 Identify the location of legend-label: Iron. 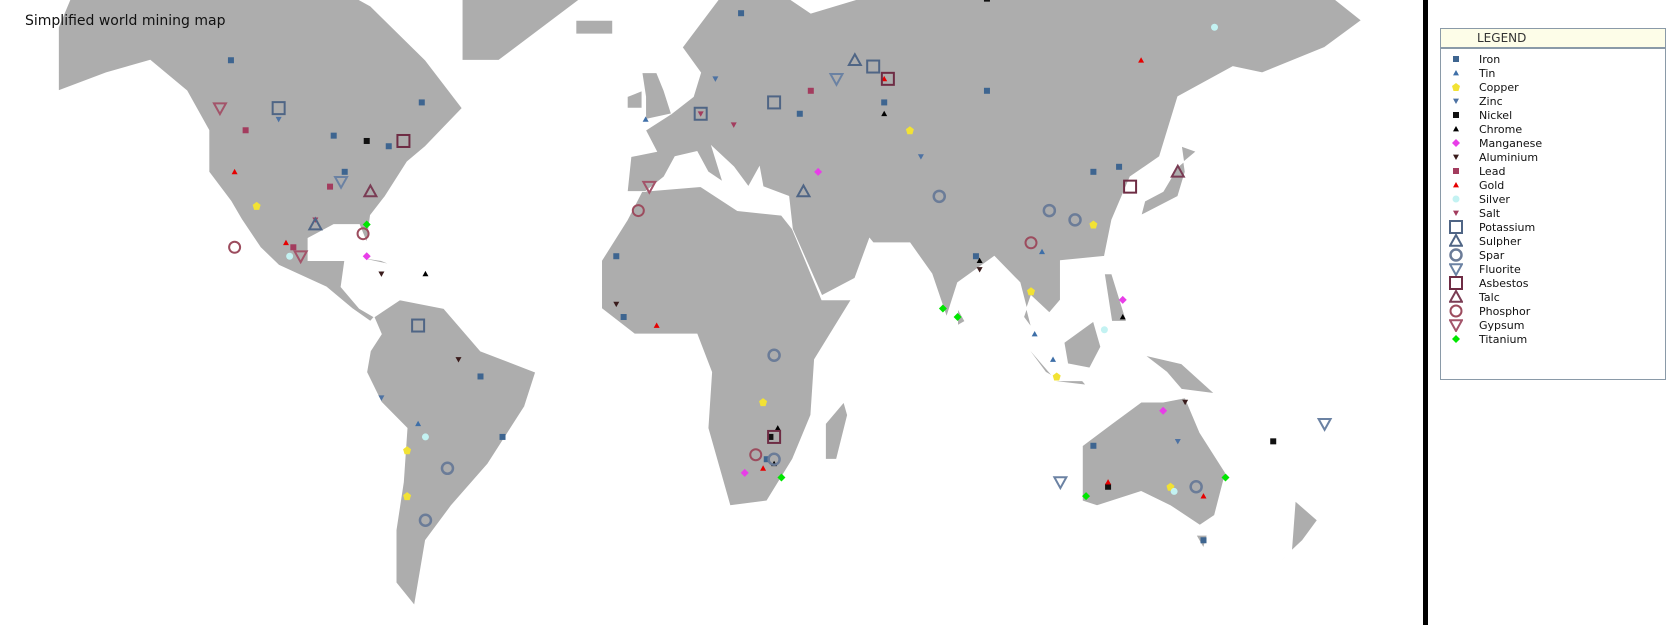
(1490, 59).